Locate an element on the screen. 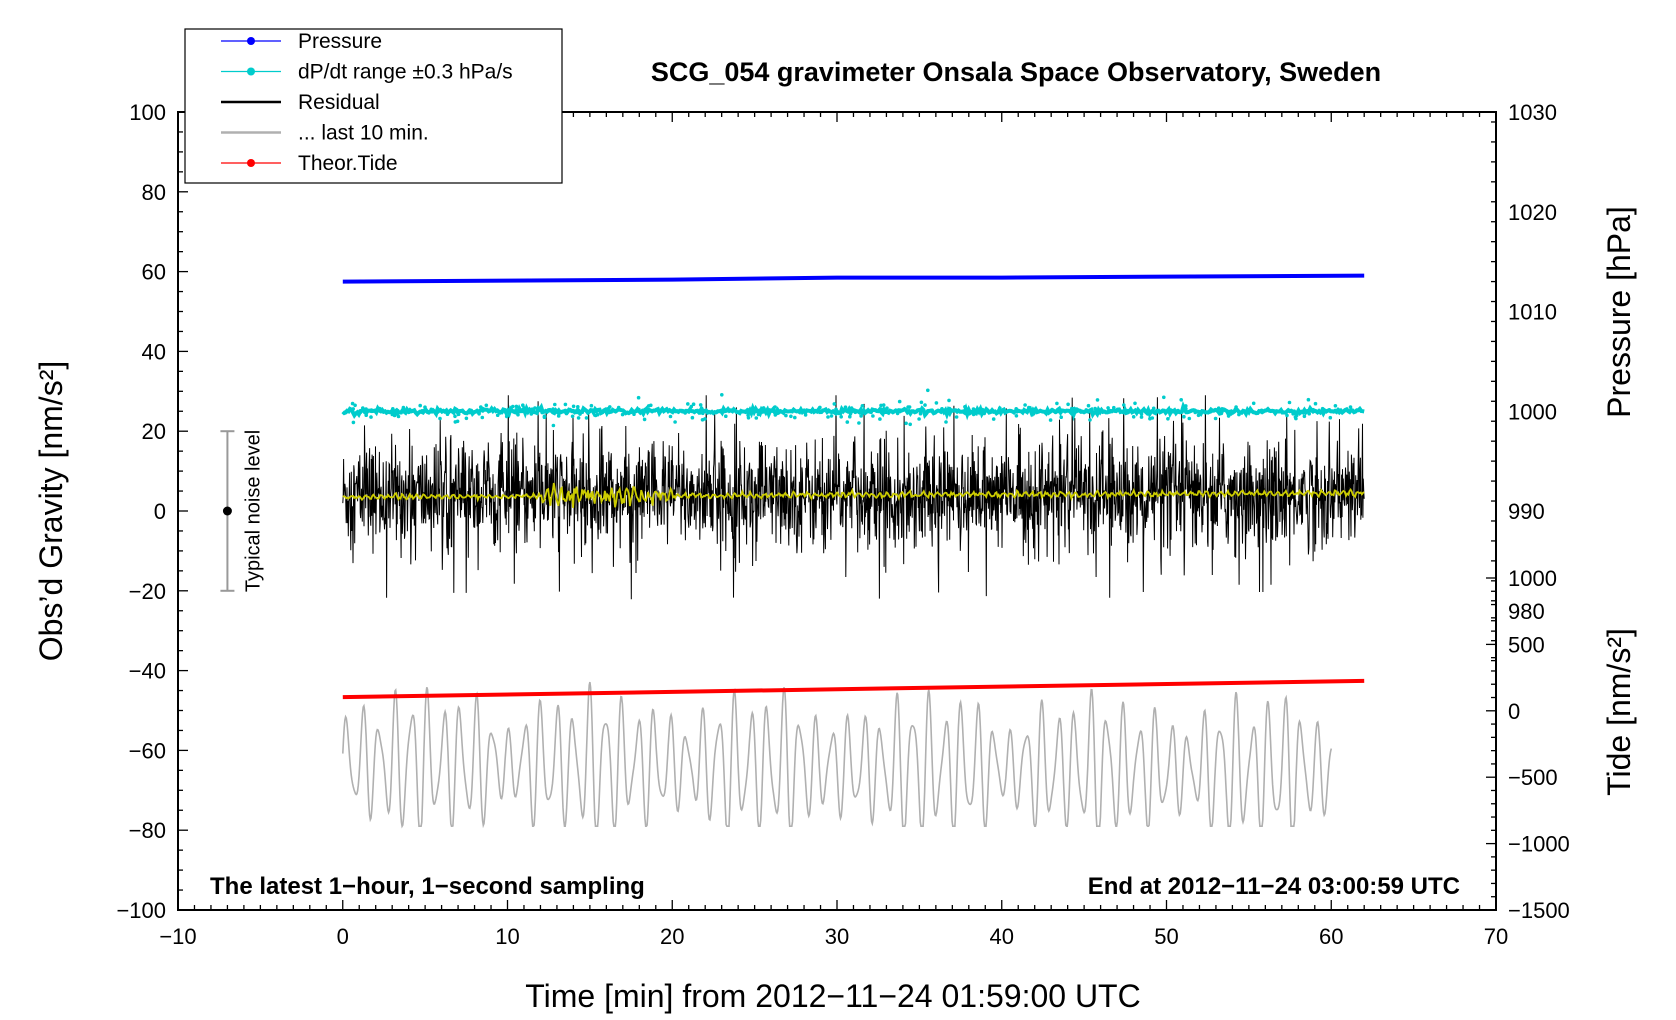  y-left-tick-label: 0 is located at coordinates (160, 511).